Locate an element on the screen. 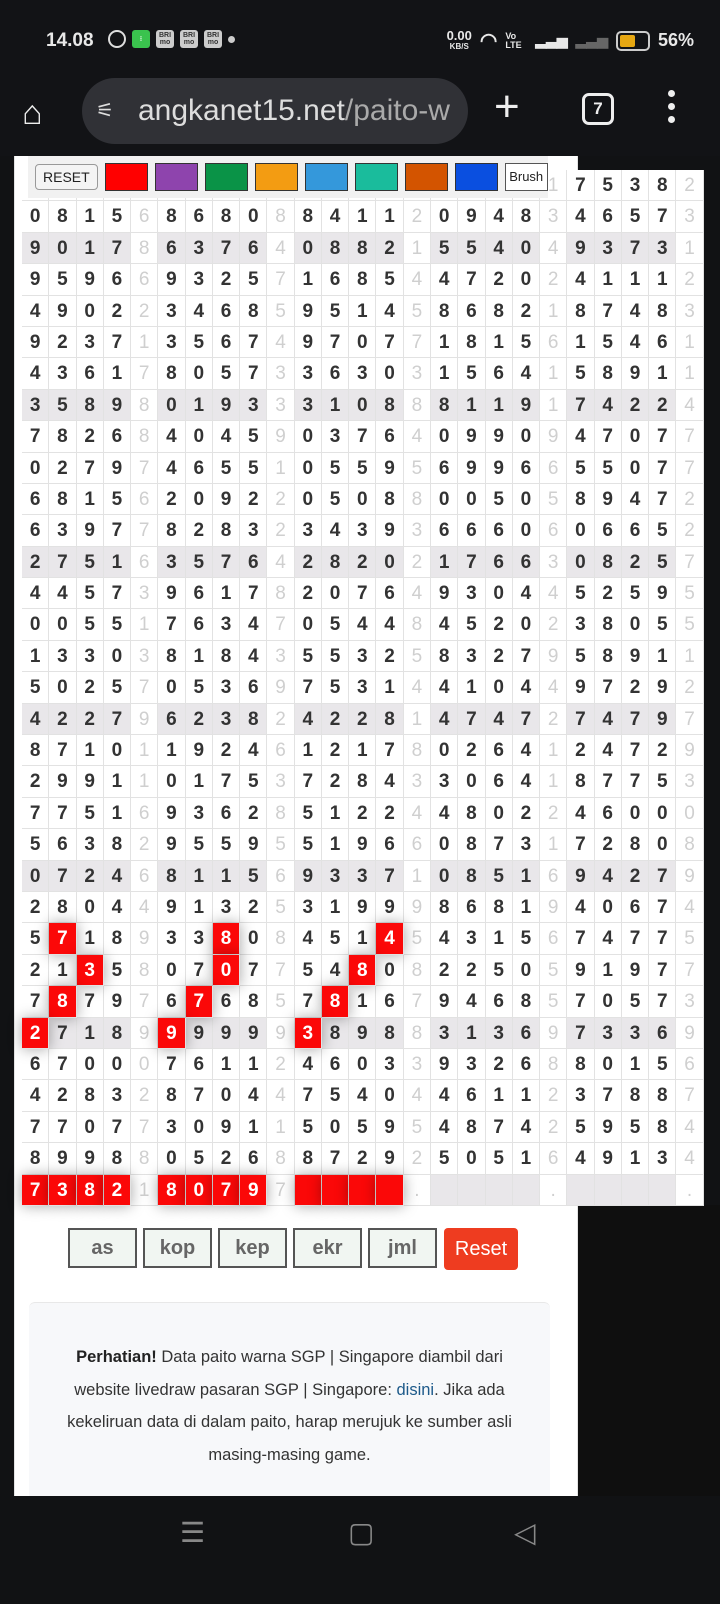 The width and height of the screenshot is (720, 1604). separator-cell: 4 is located at coordinates (417, 594).